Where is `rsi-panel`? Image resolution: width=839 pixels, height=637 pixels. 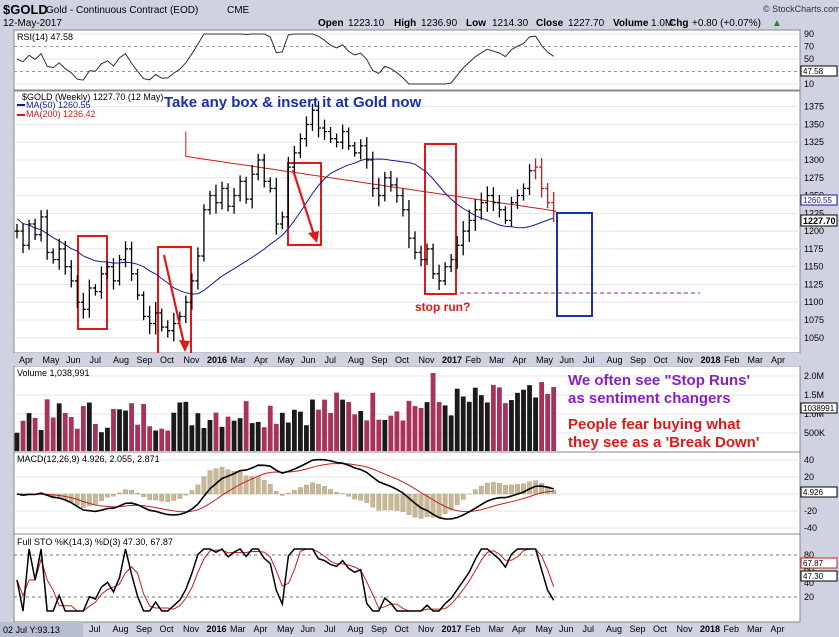 rsi-panel is located at coordinates (407, 60).